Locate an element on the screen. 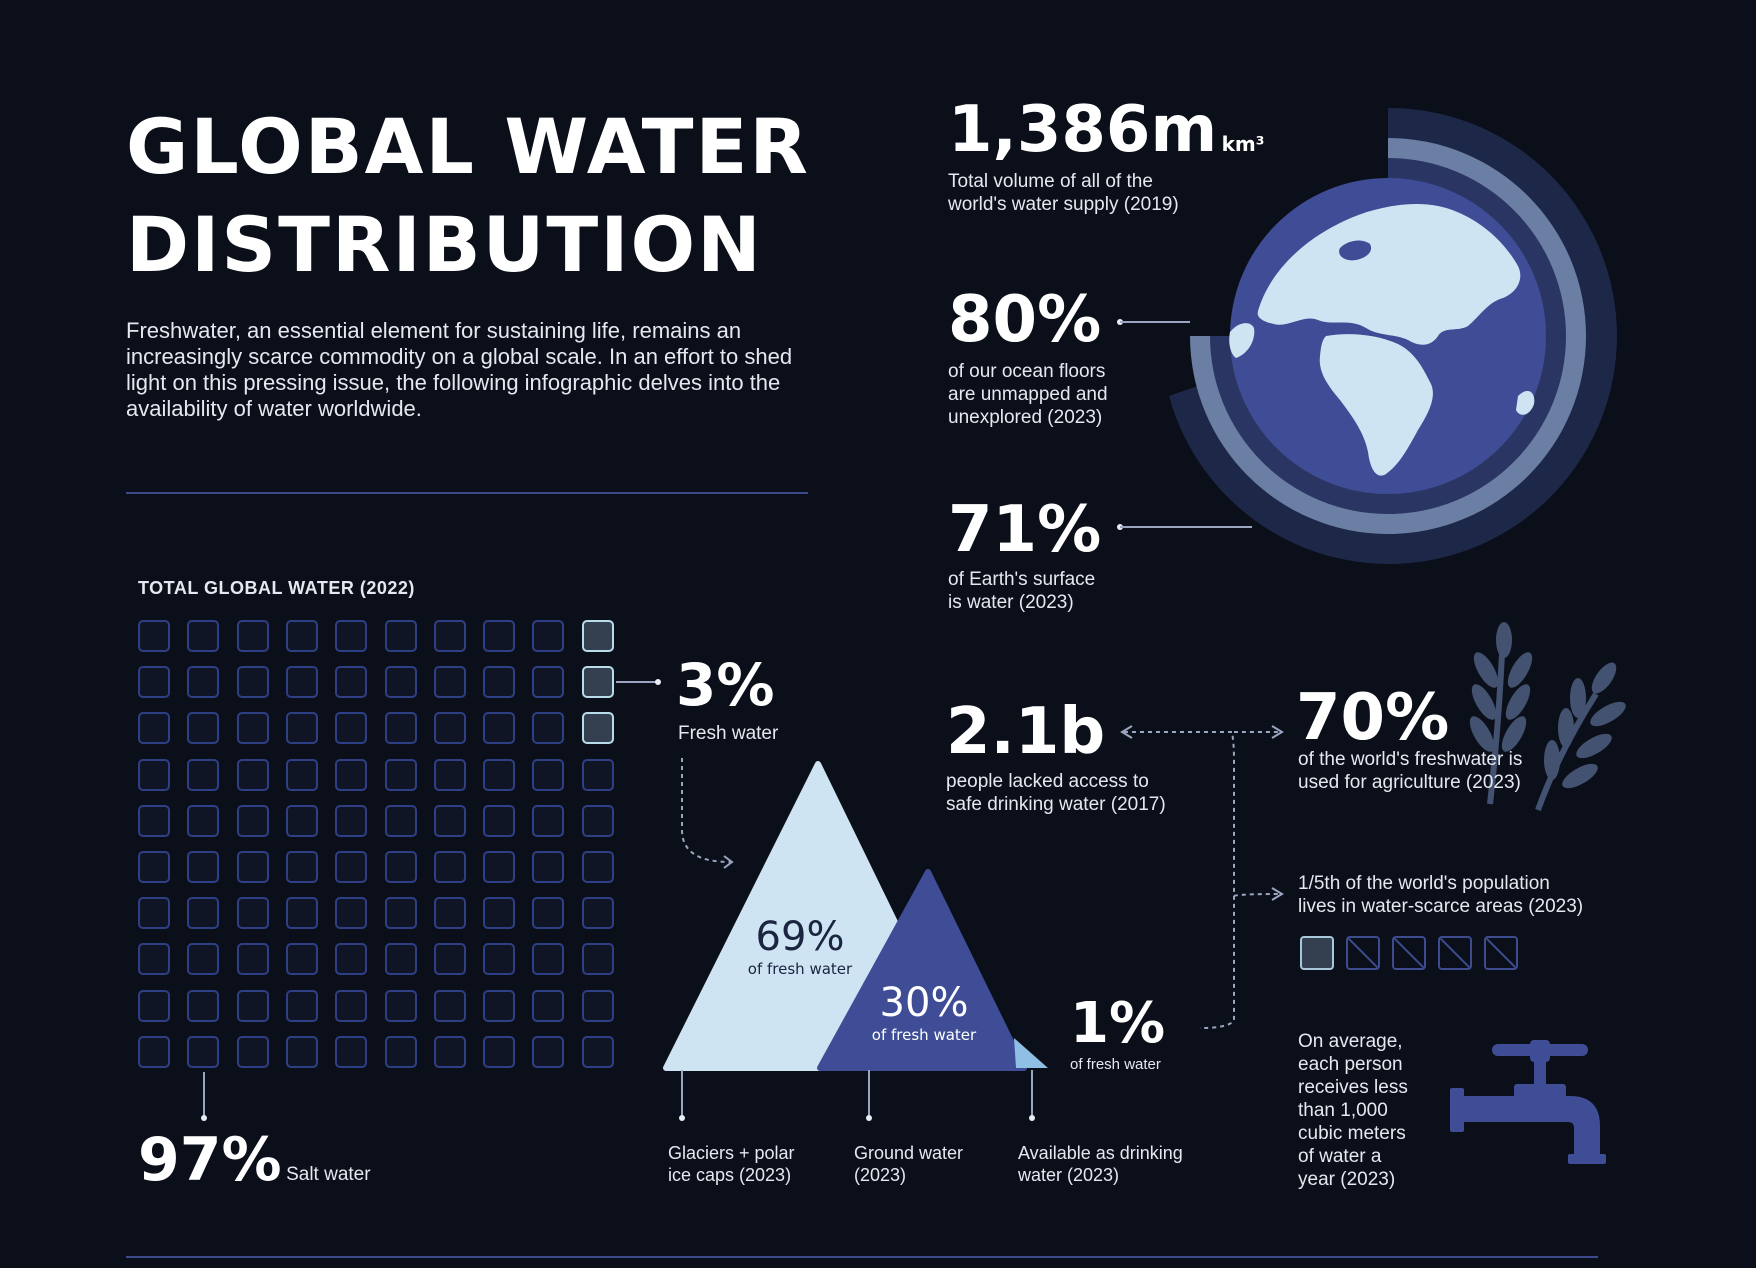 The width and height of the screenshot is (1756, 1268). ground-label: Ground water (2023) is located at coordinates (908, 1164).